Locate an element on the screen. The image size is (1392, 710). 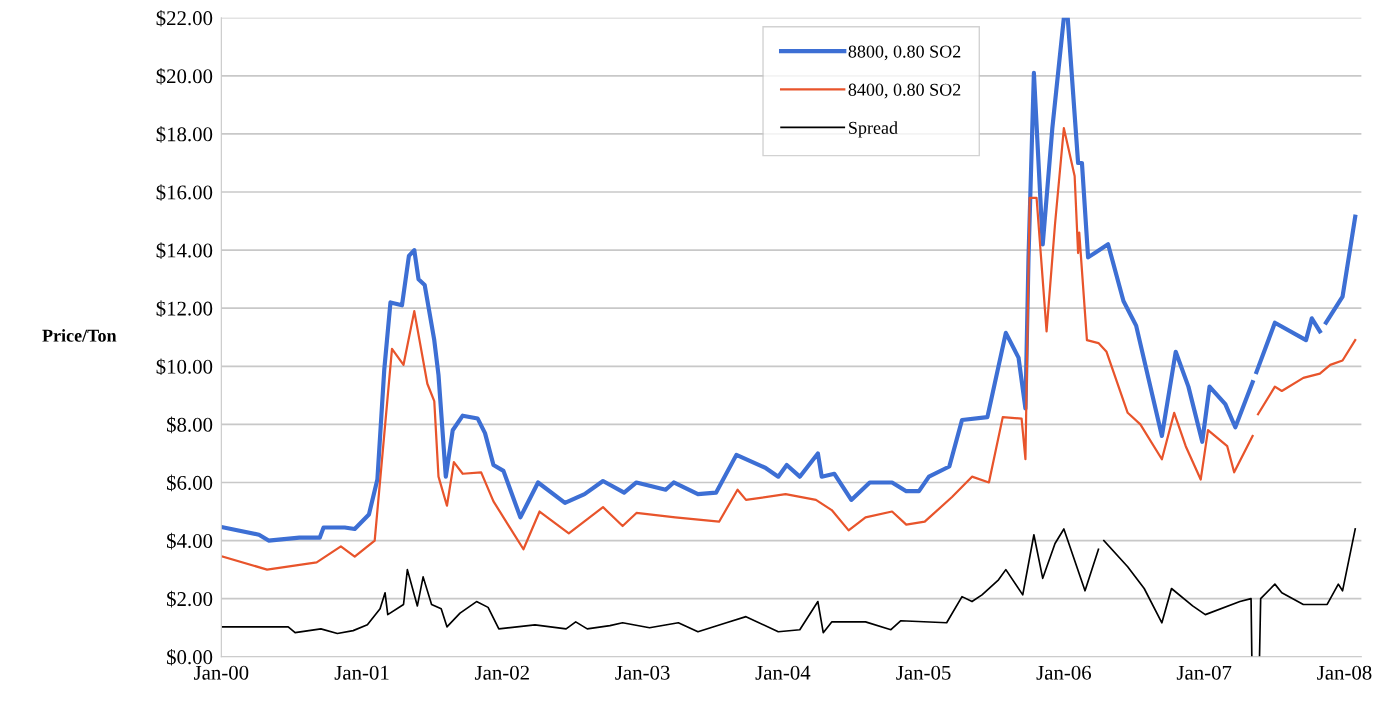
y-tick-label: $2.00 is located at coordinates (190, 599).